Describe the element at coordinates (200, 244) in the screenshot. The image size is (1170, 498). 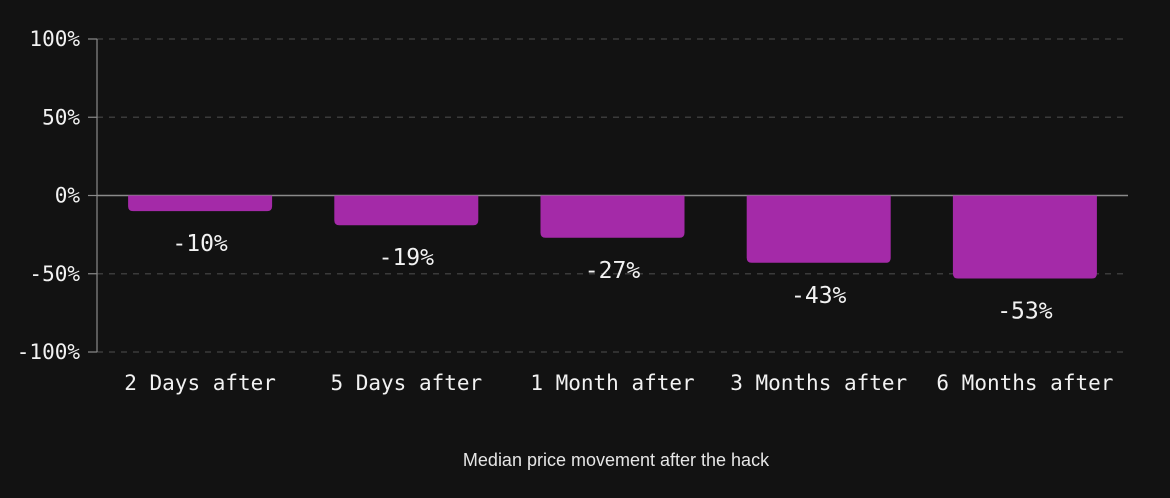
I see `data-label: -10%` at that location.